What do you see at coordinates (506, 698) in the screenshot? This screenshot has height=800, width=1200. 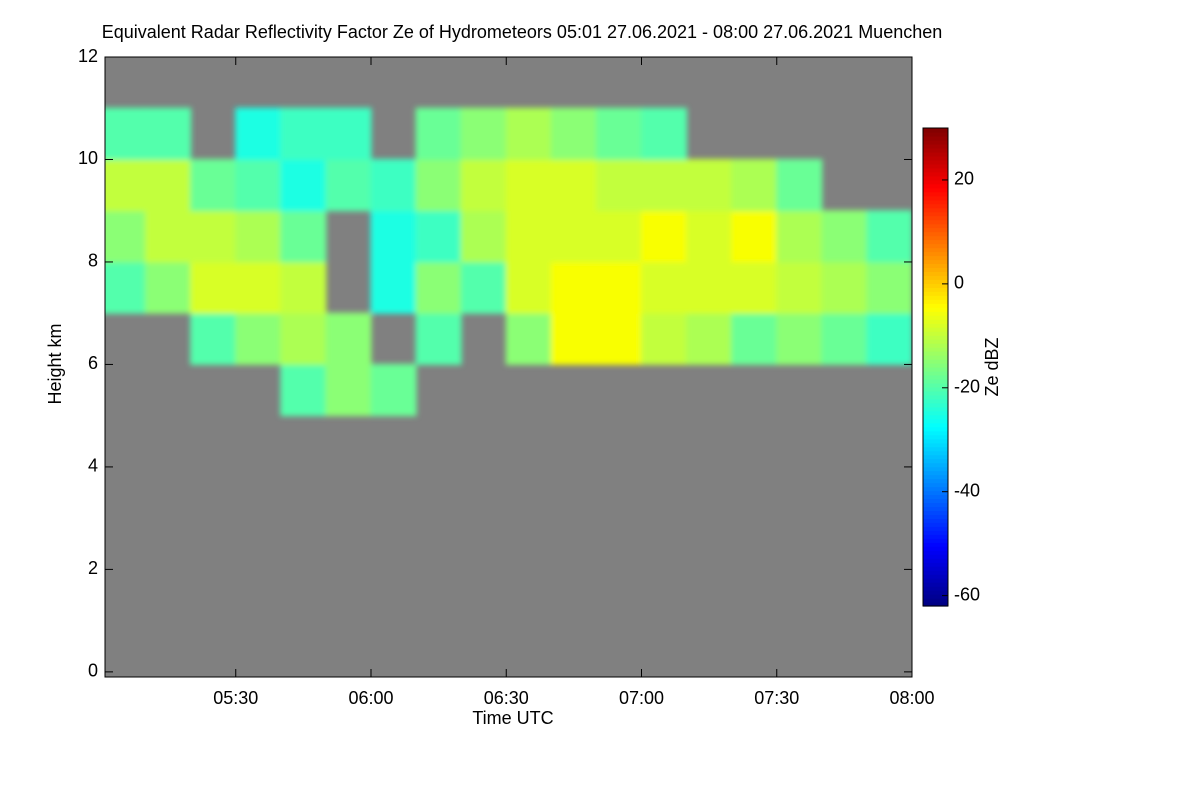 I see `x-tick-label: 06:30` at bounding box center [506, 698].